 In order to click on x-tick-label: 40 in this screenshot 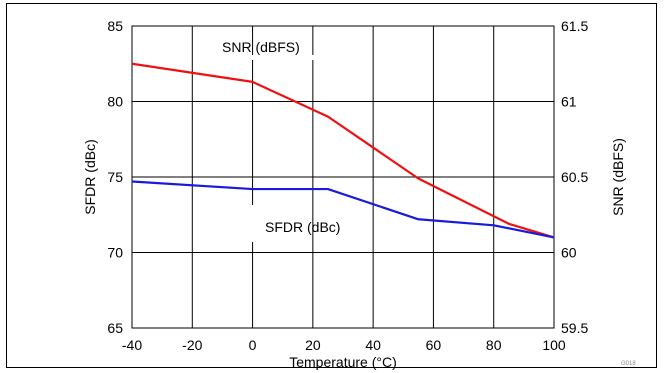, I will do `click(373, 345)`.